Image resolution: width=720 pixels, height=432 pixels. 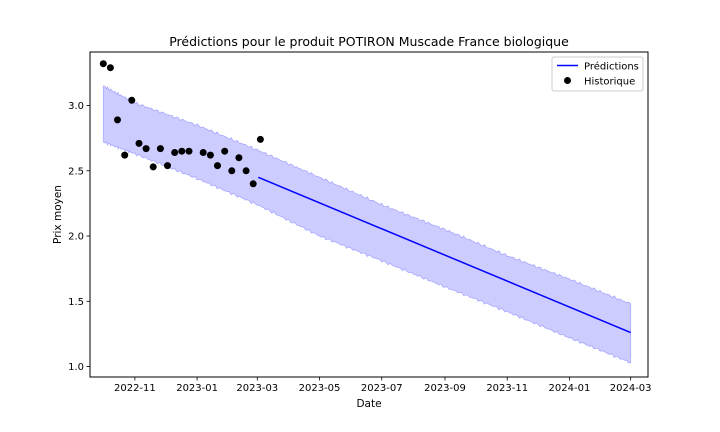 What do you see at coordinates (58, 214) in the screenshot?
I see `y-axis-label: Prix moyen` at bounding box center [58, 214].